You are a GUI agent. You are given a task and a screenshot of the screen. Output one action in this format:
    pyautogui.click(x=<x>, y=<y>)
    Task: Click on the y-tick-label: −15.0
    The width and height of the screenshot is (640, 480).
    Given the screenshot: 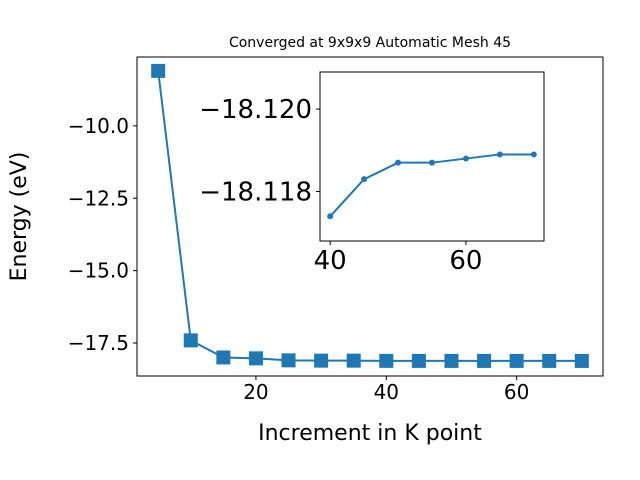 What is the action you would take?
    pyautogui.click(x=98, y=271)
    